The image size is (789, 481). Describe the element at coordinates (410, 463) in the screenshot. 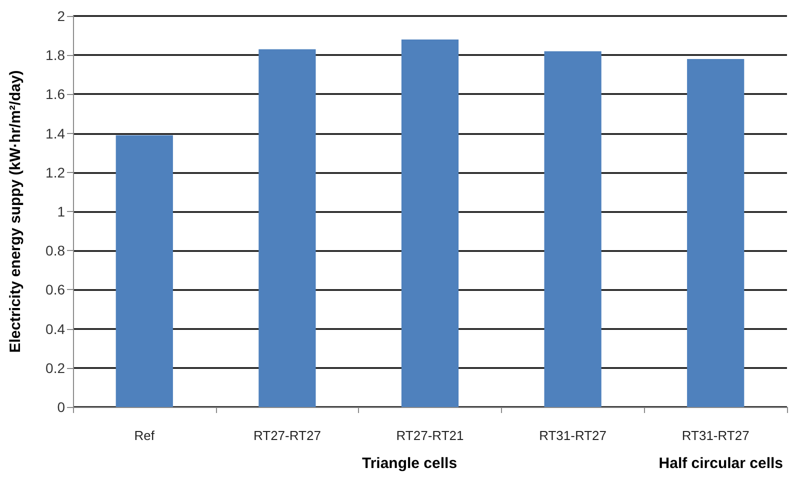

I see `text: Triangle cells` at that location.